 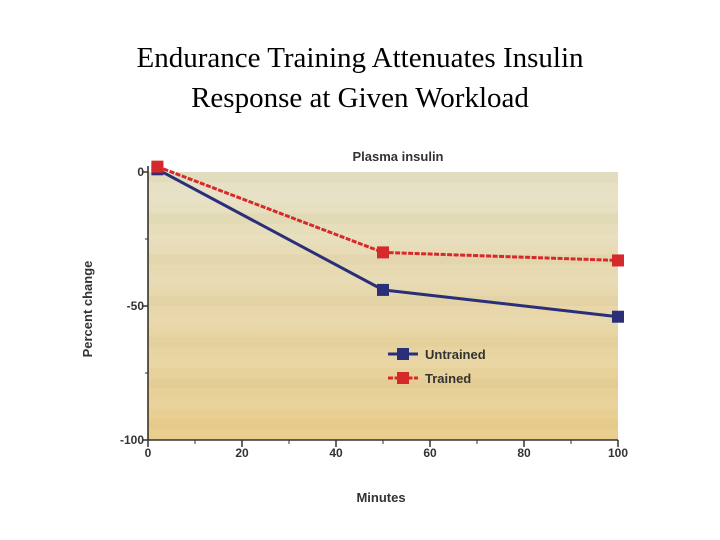 I want to click on x-axis-label: Minutes, so click(x=380, y=497).